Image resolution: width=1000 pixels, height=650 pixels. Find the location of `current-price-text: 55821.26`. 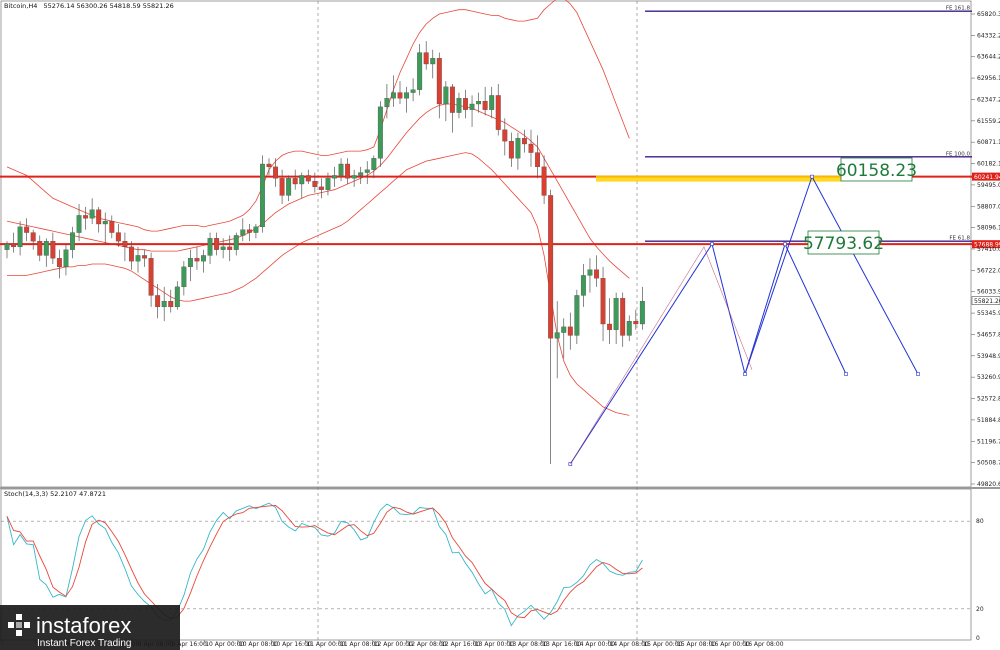

current-price-text: 55821.26 is located at coordinates (987, 301).